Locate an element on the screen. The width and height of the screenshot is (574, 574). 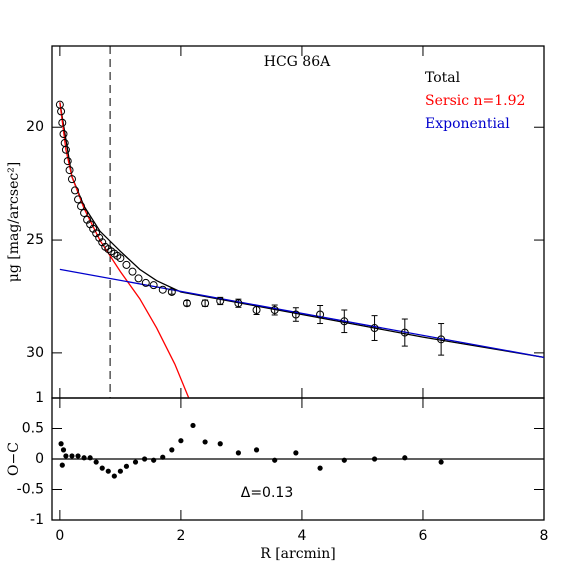
y-tick-label: 0 is located at coordinates (39, 459).